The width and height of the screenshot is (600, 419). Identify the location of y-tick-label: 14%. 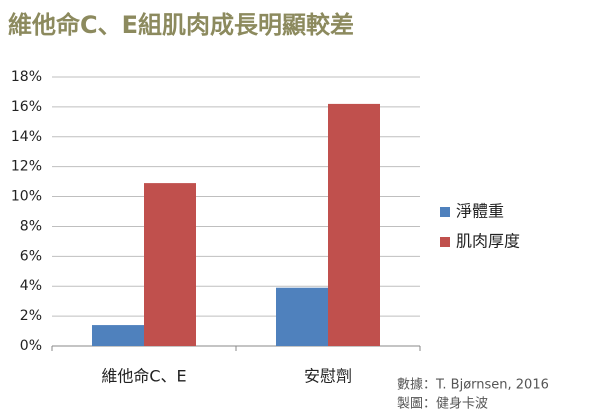
(26, 137).